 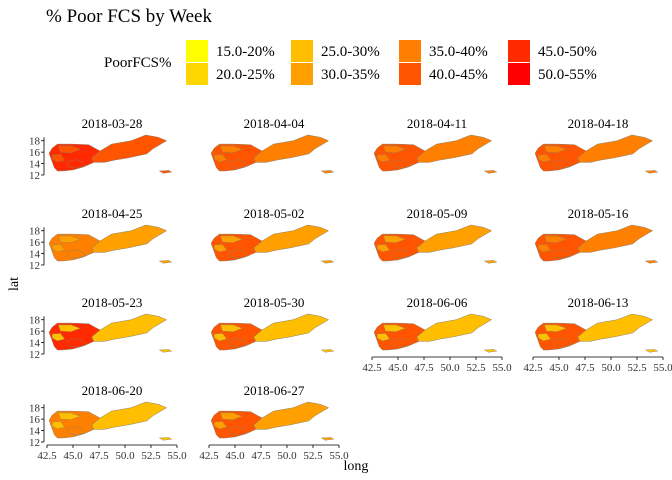 What do you see at coordinates (129, 16) in the screenshot?
I see `chart-title: % Poor FCS by Week` at bounding box center [129, 16].